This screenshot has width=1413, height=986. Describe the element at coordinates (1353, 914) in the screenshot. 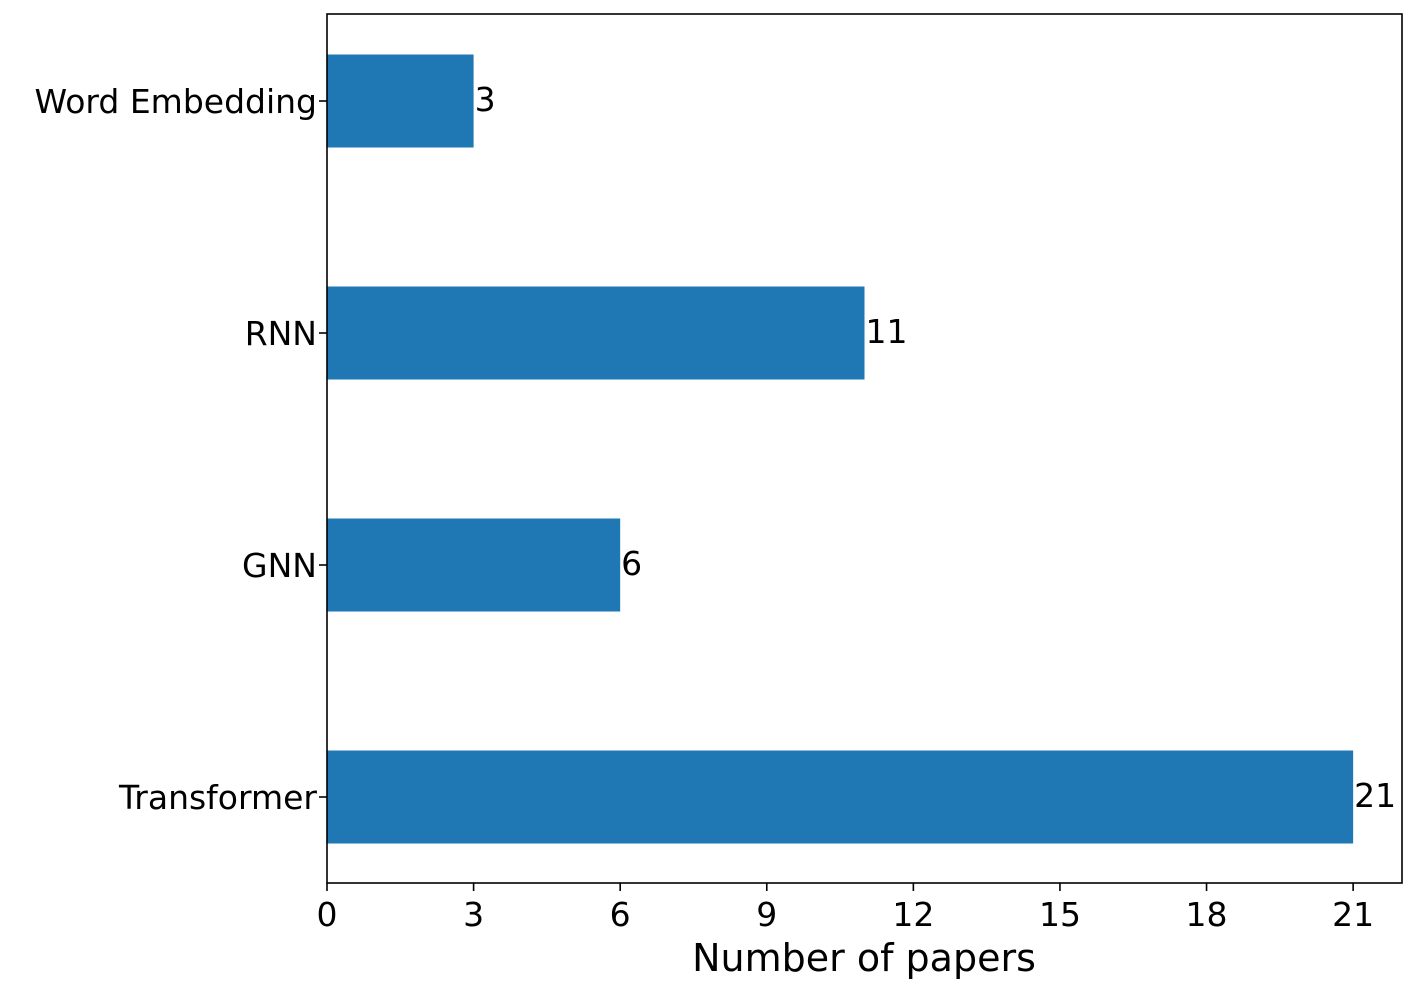

I see `x-tick-label: 21` at that location.